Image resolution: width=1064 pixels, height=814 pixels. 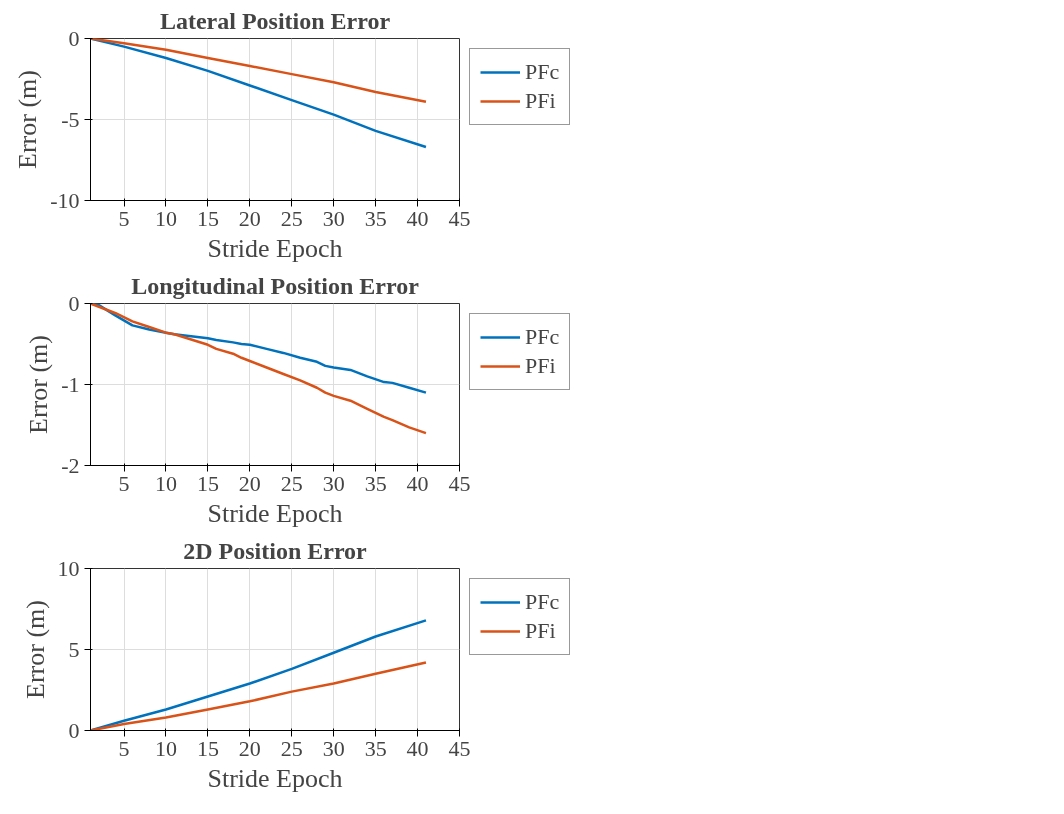 I want to click on chart-title: Longitudinal Position Error, so click(x=275, y=285).